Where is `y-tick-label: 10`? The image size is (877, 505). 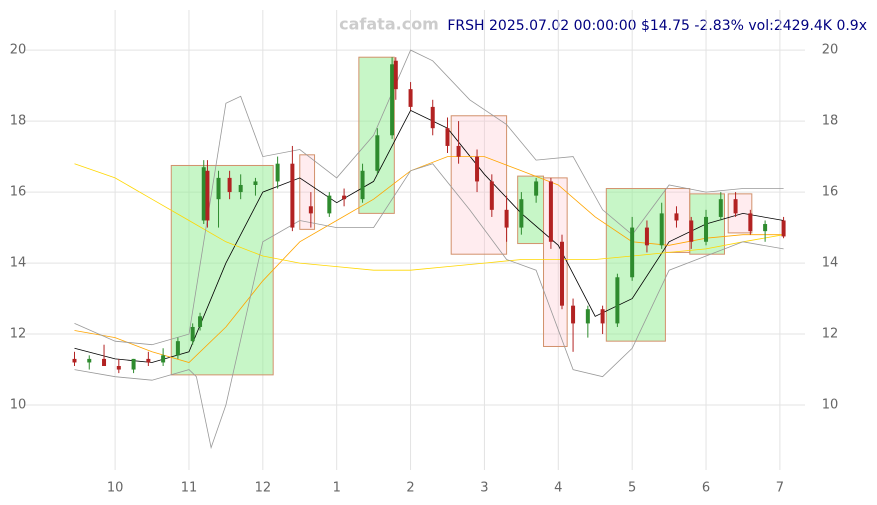 y-tick-label: 10 is located at coordinates (18, 405).